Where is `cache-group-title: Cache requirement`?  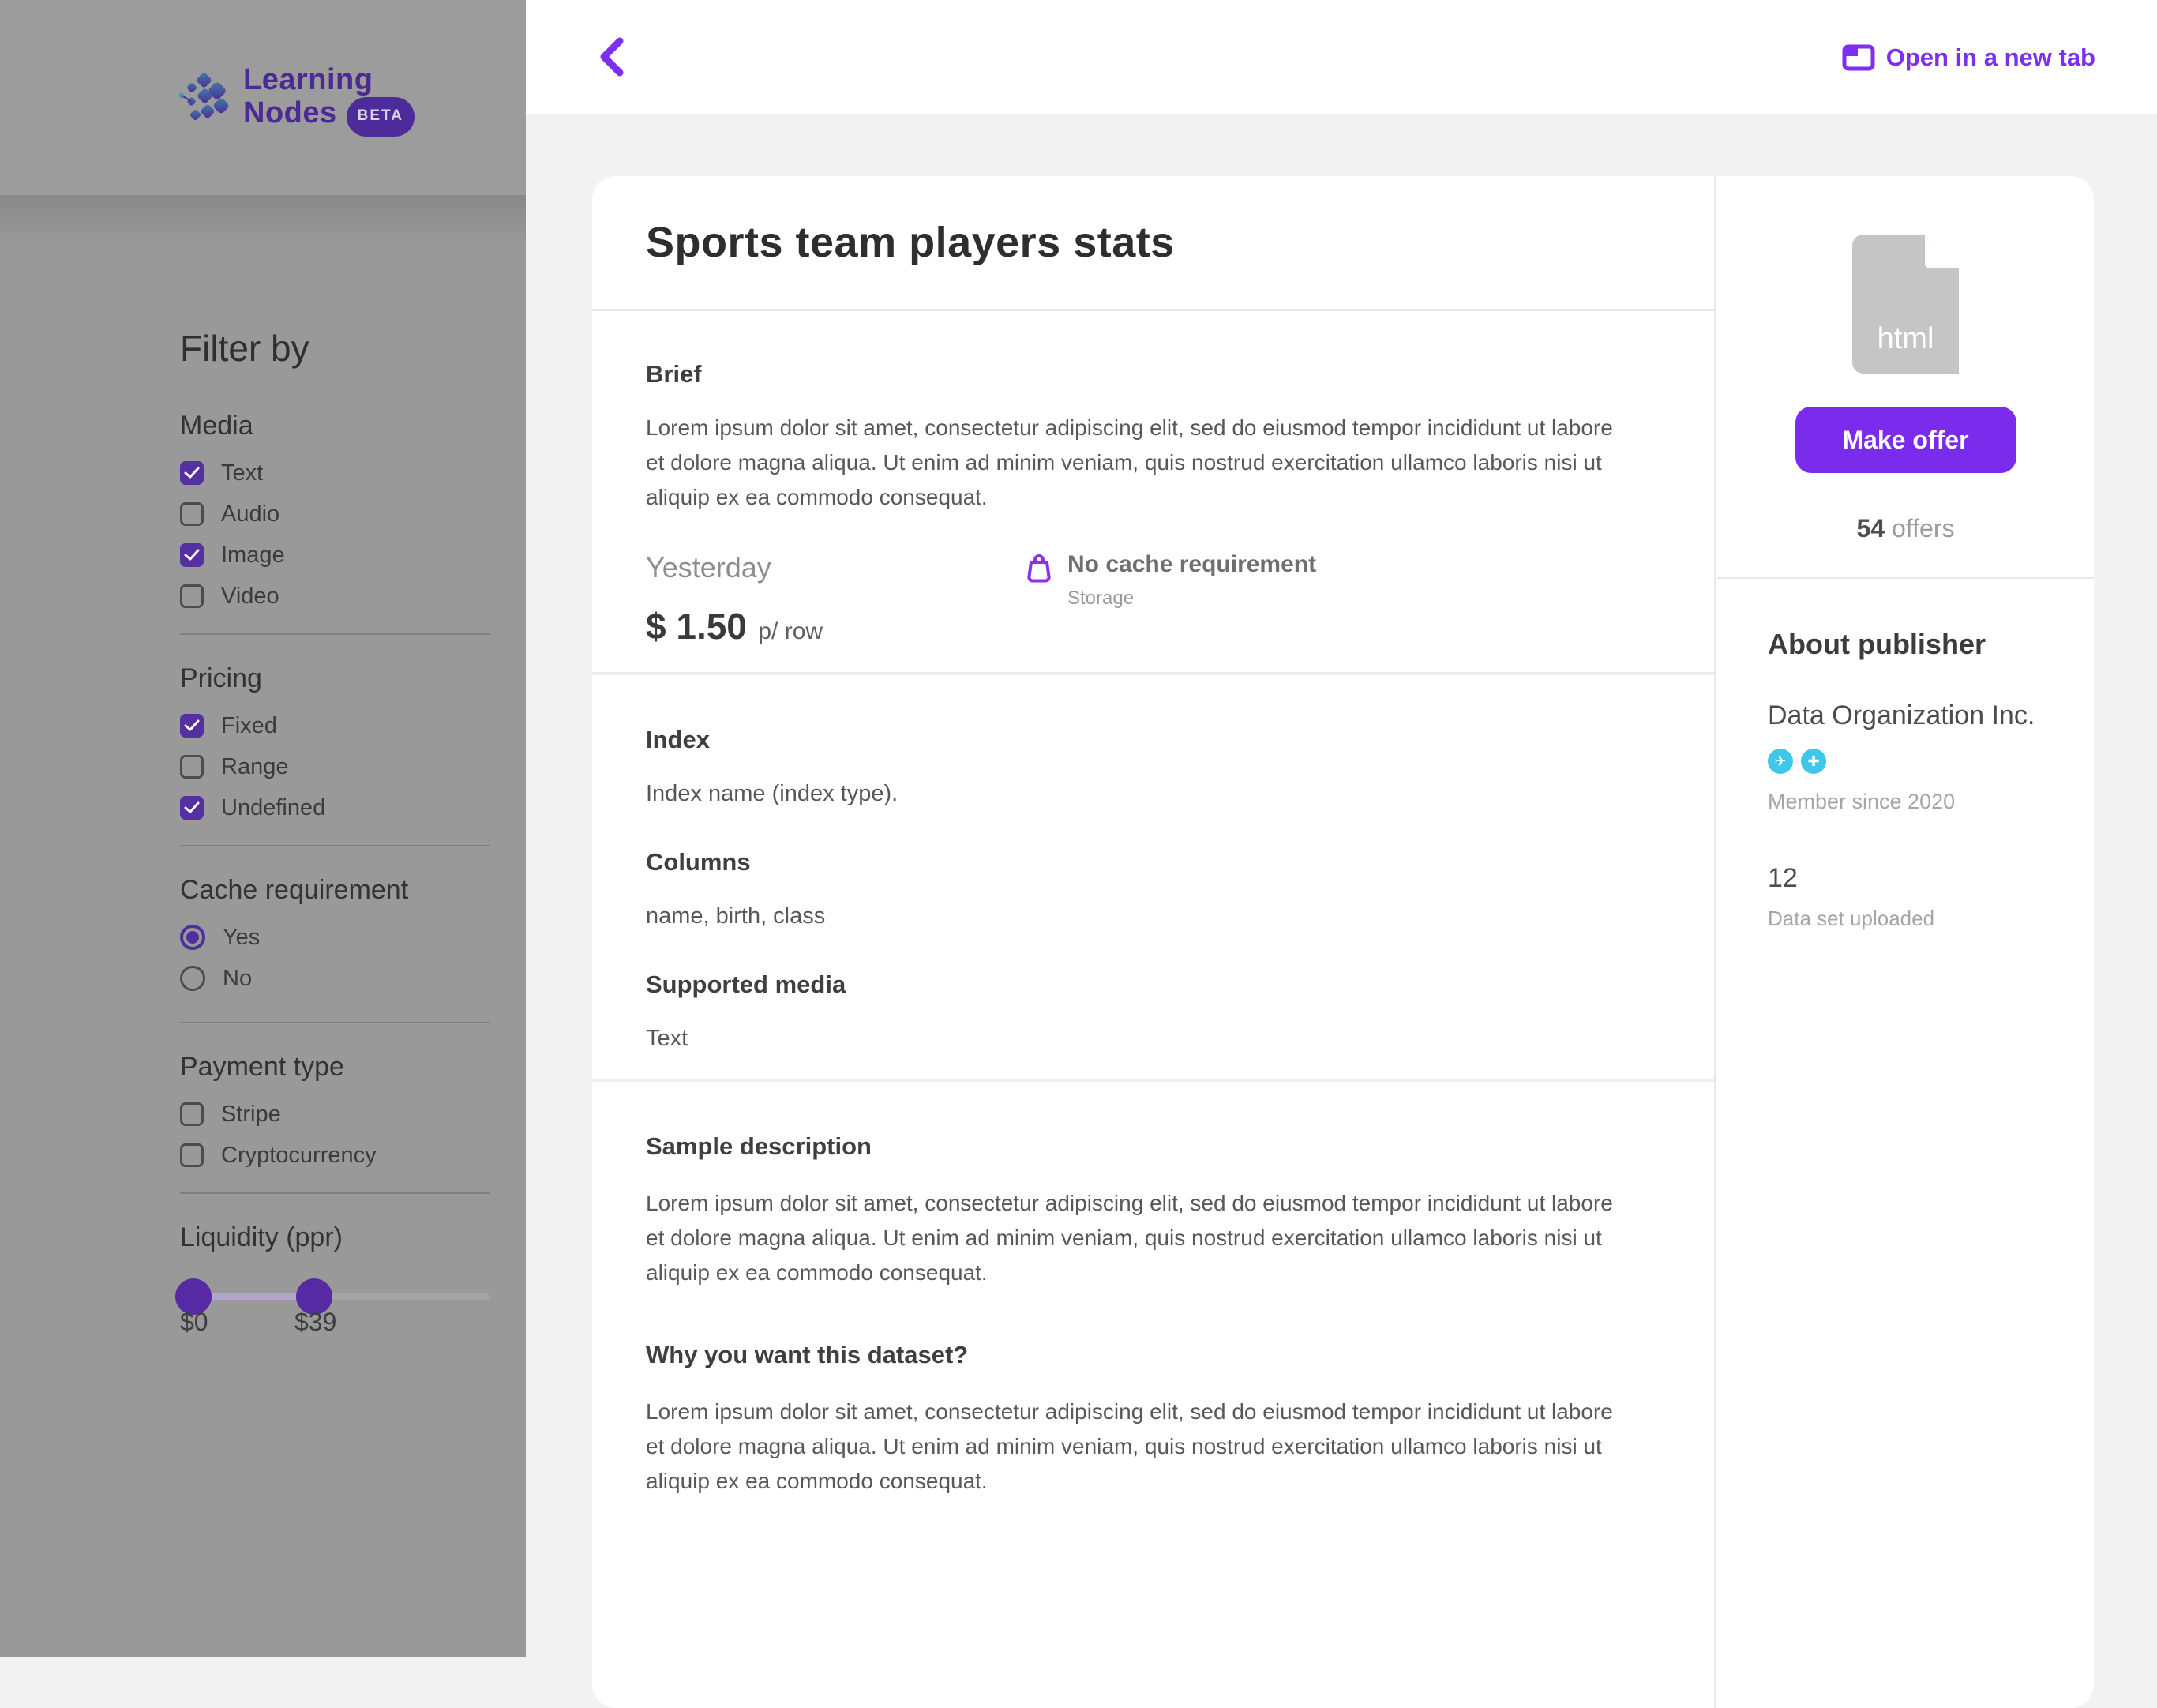
cache-group-title: Cache requirement is located at coordinates (294, 890).